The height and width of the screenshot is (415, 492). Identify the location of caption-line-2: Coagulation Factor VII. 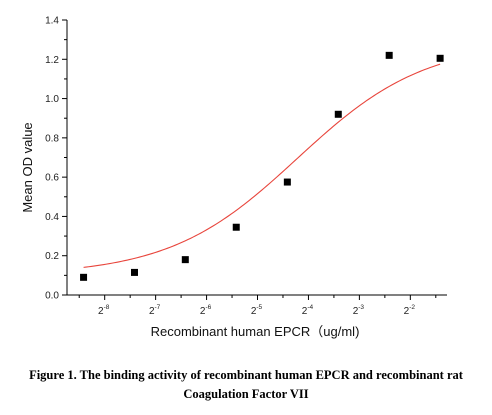
(246, 394).